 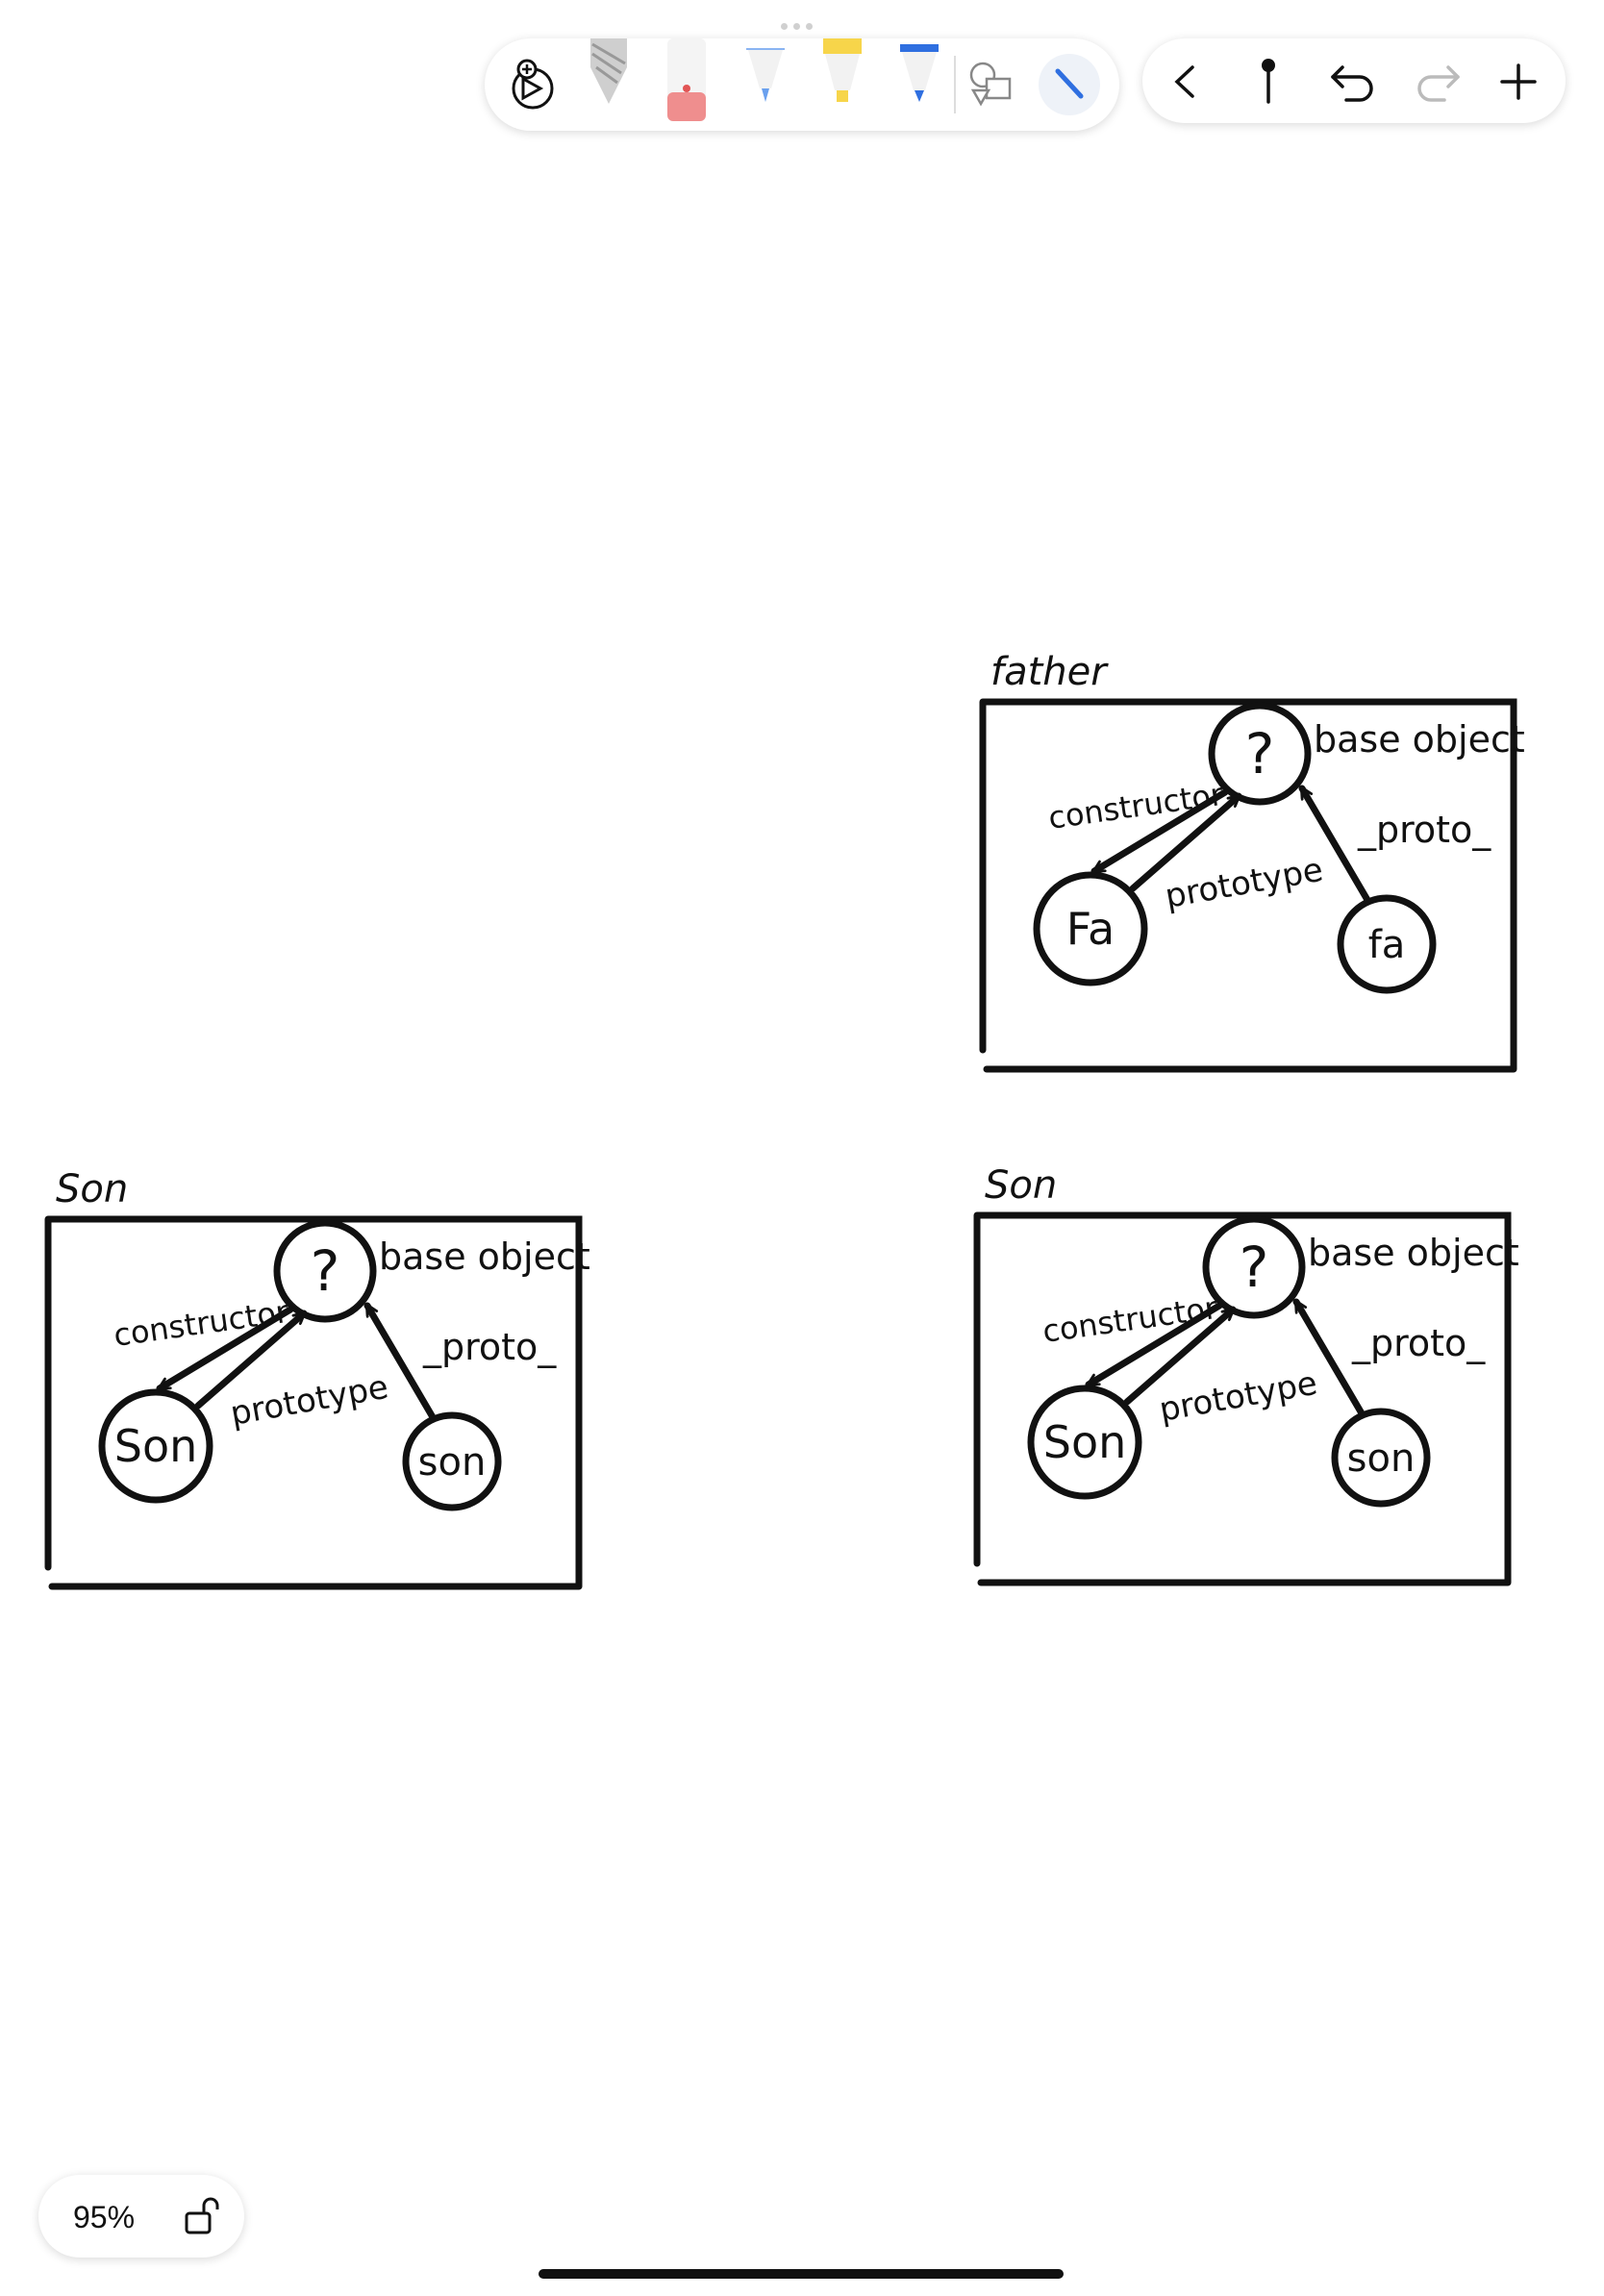 What do you see at coordinates (1186, 84) in the screenshot?
I see `back-icon` at bounding box center [1186, 84].